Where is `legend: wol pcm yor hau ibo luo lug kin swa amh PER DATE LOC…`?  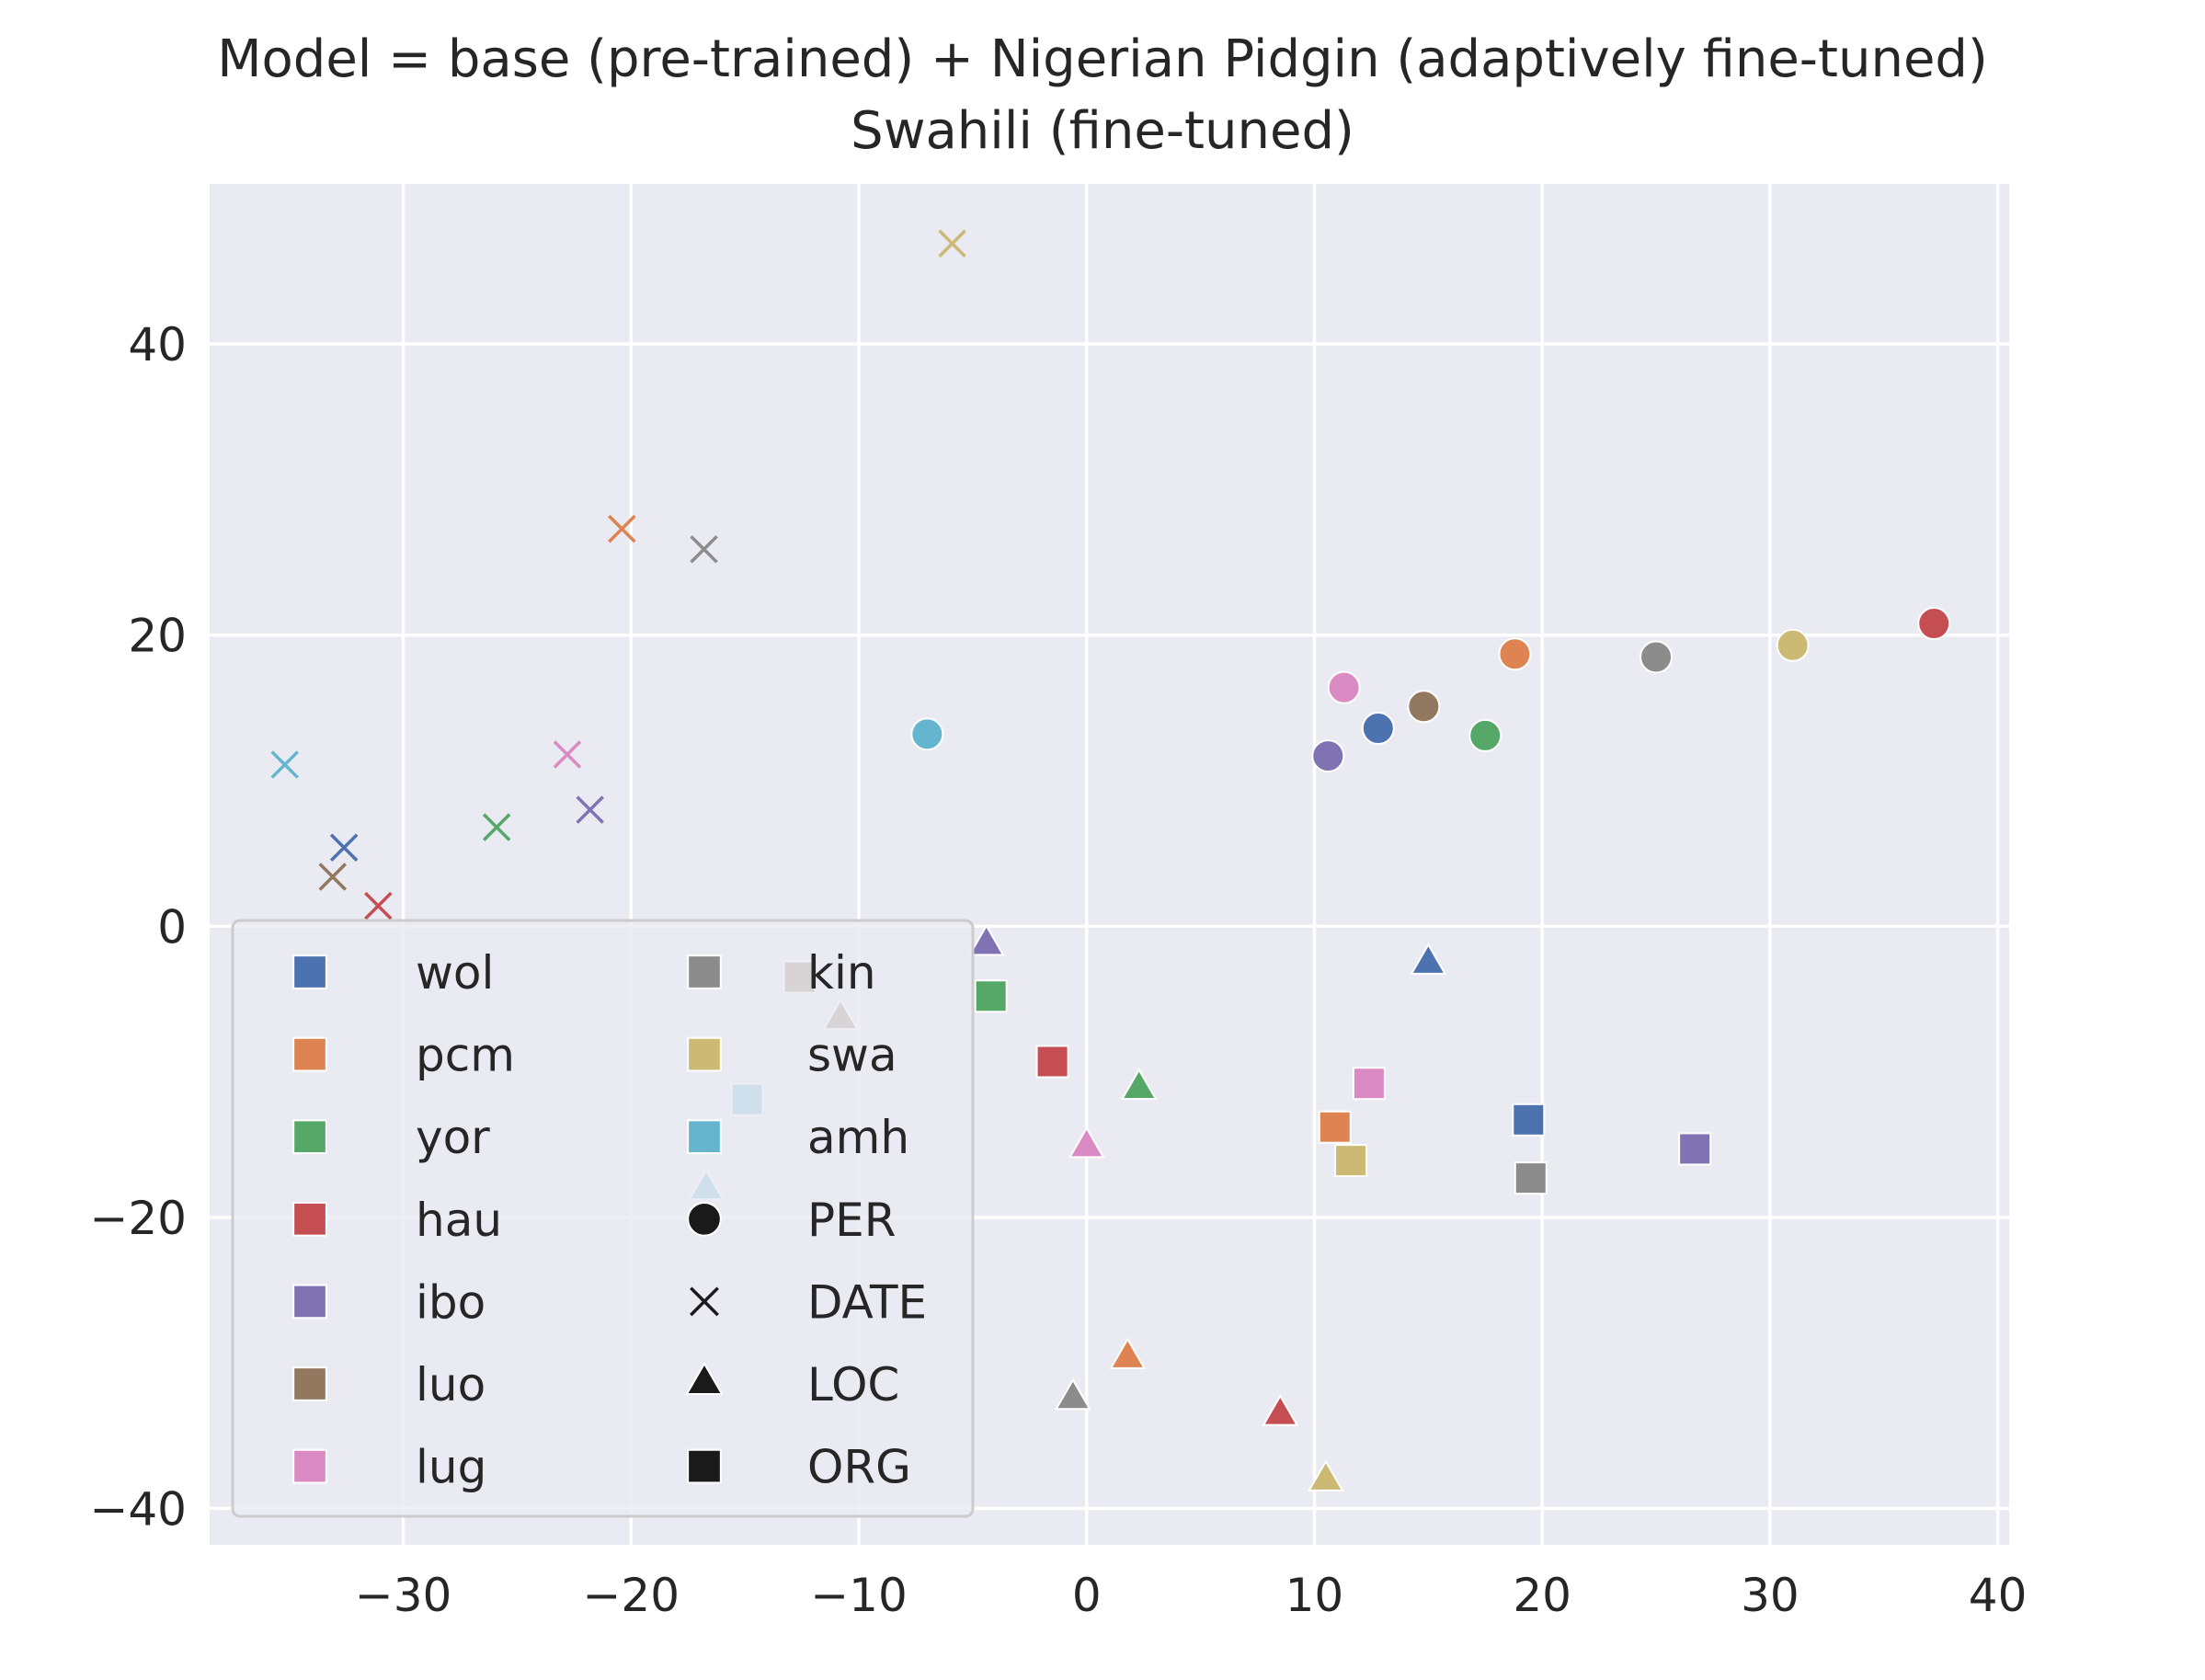
legend: wol pcm yor hau ibo luo lug kin swa amh PER DATE LOC… is located at coordinates (603, 1218).